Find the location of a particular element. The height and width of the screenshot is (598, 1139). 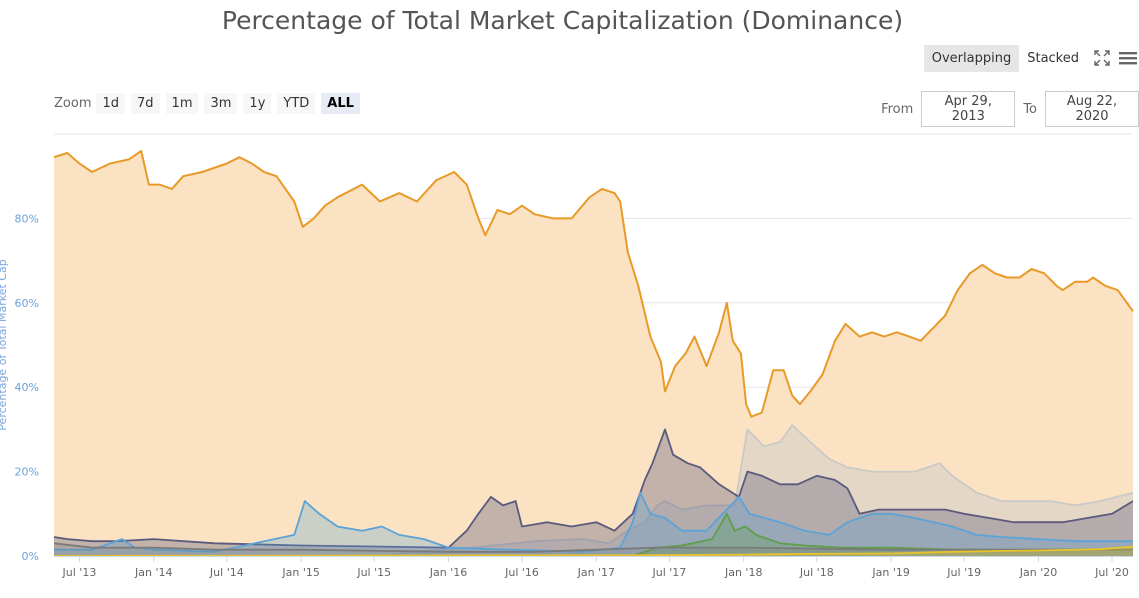

x-tick-label: Jul '15 is located at coordinates (373, 572).